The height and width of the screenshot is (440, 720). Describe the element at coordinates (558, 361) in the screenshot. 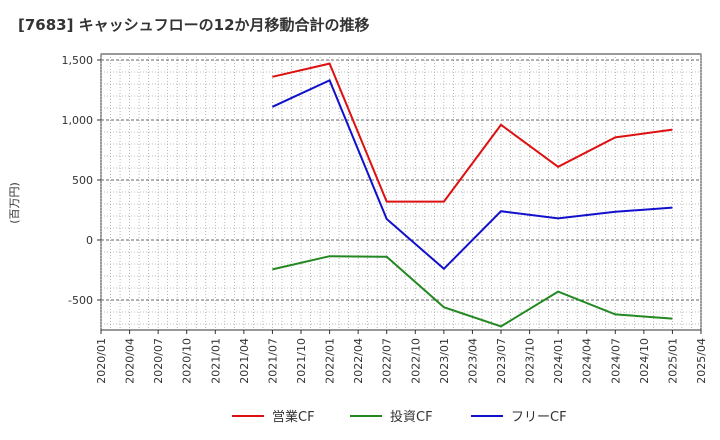

I see `x-tick-label: 2024/01` at that location.